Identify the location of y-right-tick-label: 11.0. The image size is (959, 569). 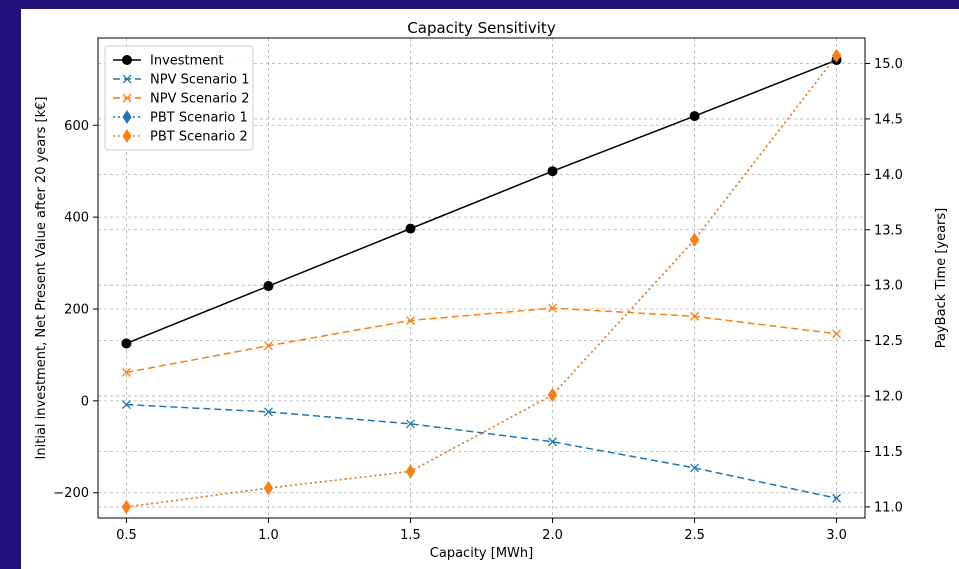
(888, 507).